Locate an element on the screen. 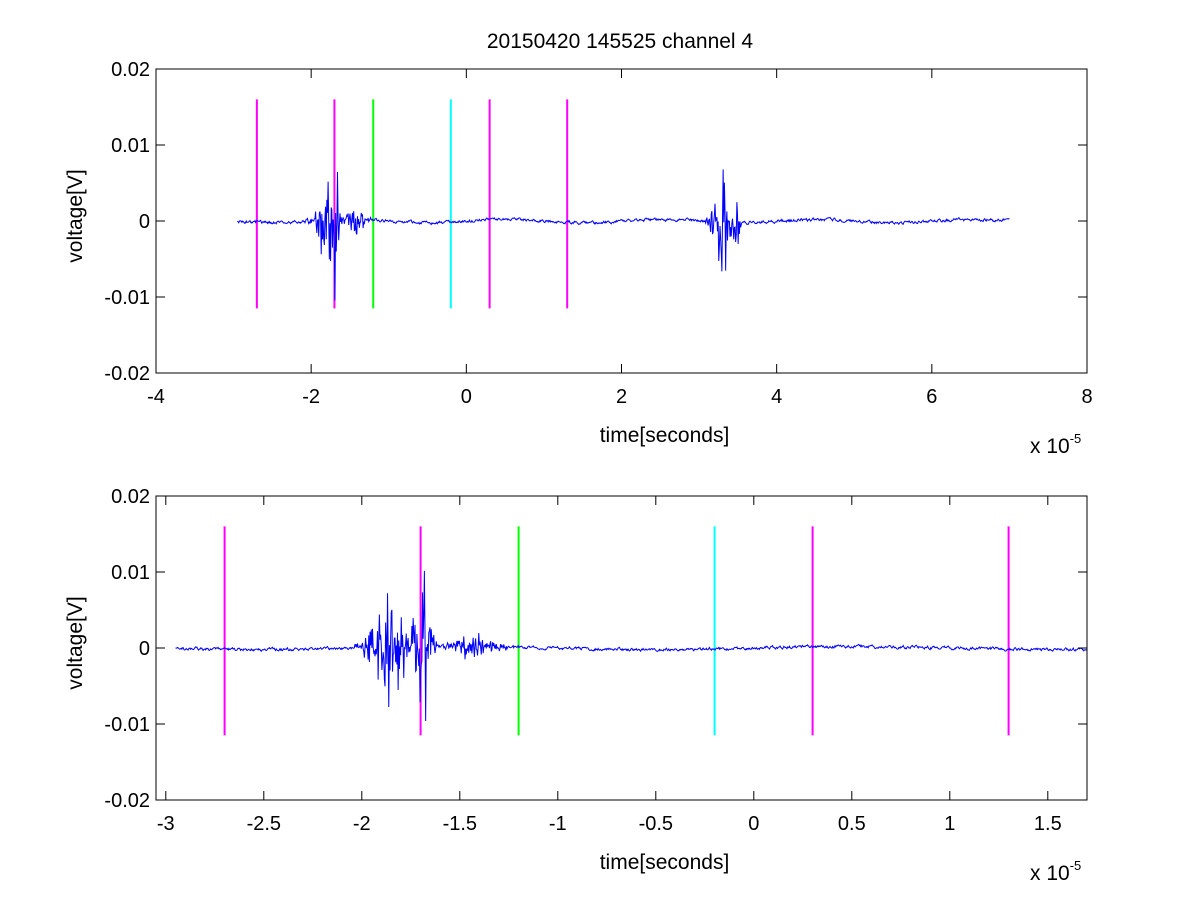 The width and height of the screenshot is (1200, 901). x-tick-label: 0.5 is located at coordinates (852, 824).